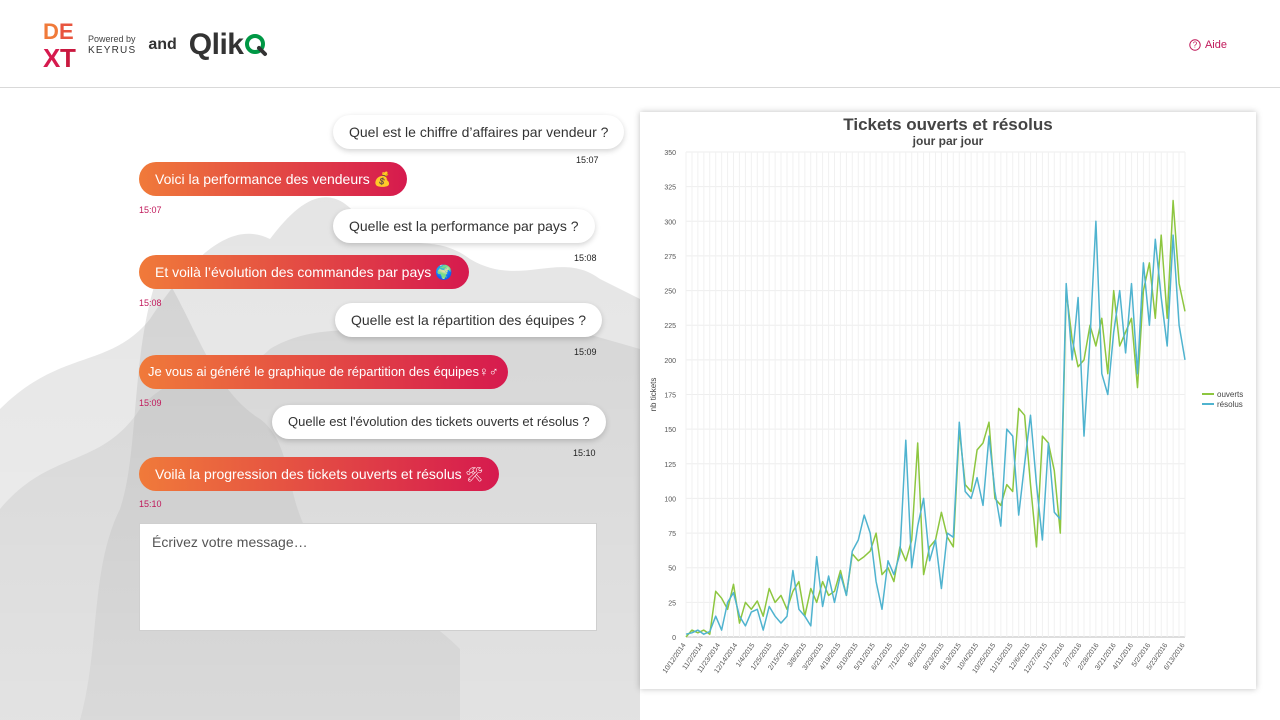 The image size is (1280, 720). Describe the element at coordinates (112, 39) in the screenshot. I see `powered-by-label: Powered by` at that location.